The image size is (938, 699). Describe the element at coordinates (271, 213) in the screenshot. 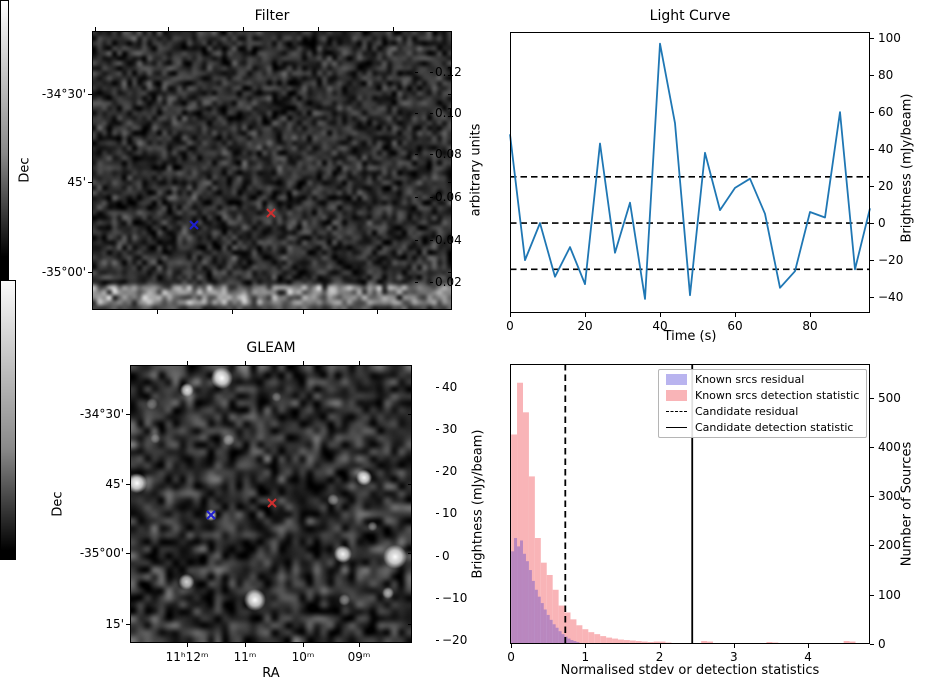

I see `candidate-marker-icon` at that location.